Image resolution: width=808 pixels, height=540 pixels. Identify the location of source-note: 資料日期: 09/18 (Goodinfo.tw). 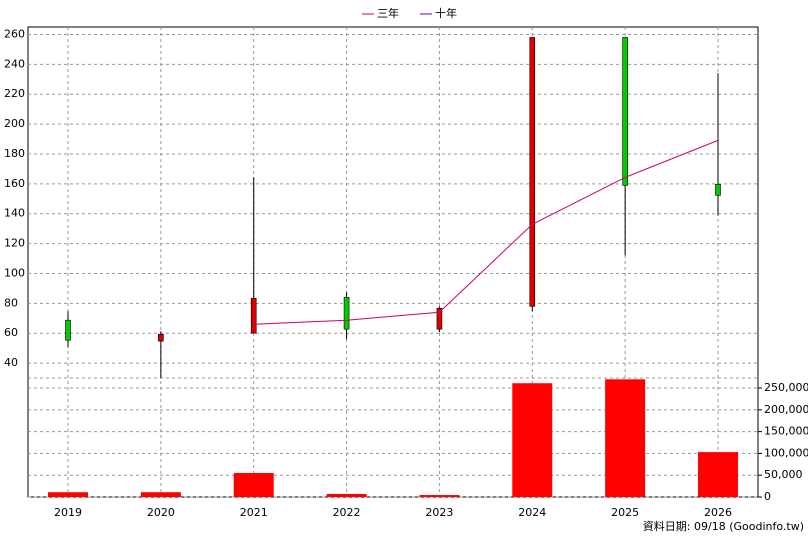
(723, 526).